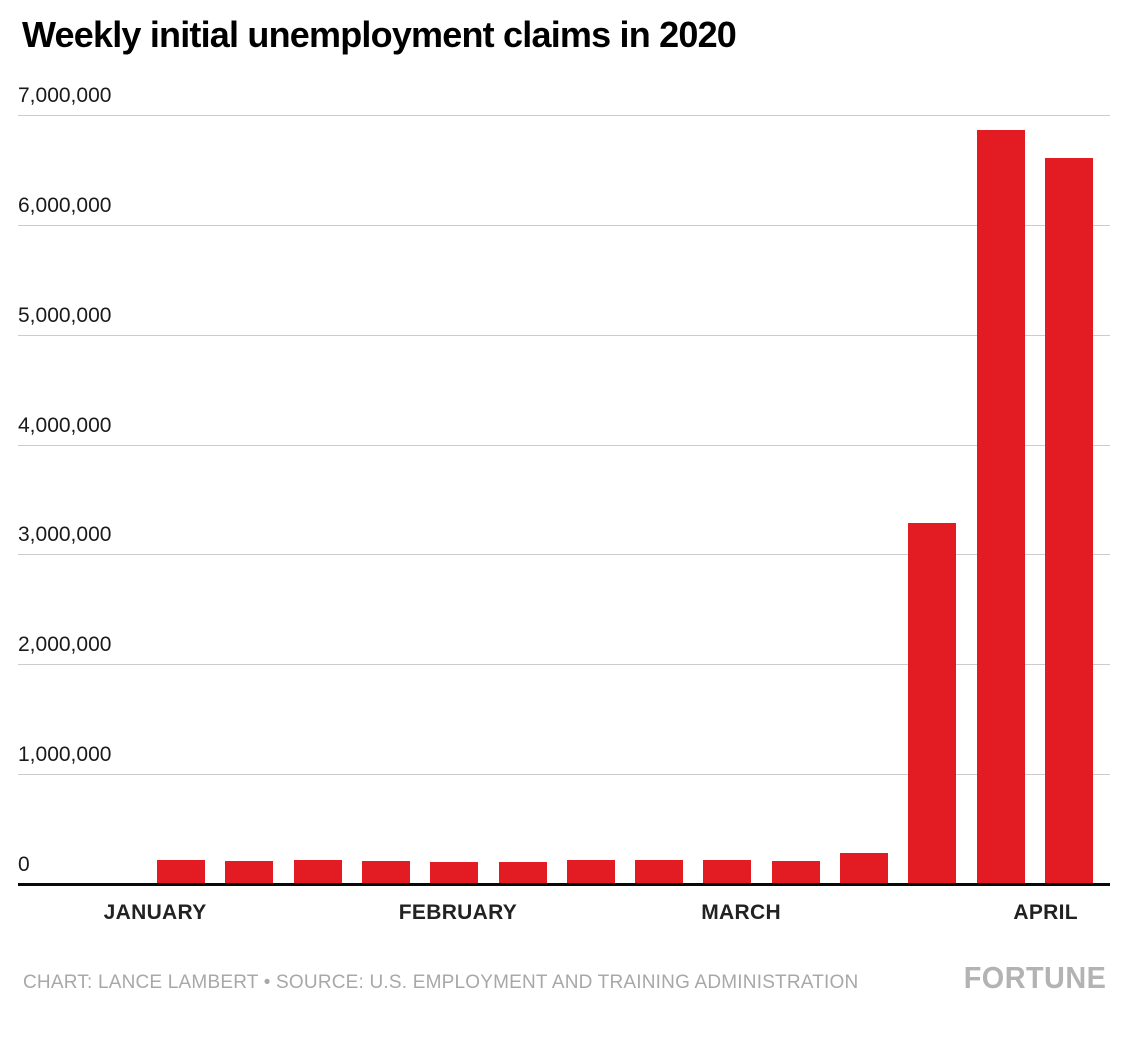 The width and height of the screenshot is (1128, 1040). Describe the element at coordinates (65, 755) in the screenshot. I see `y-axis-tick-label: 1,000,000` at that location.